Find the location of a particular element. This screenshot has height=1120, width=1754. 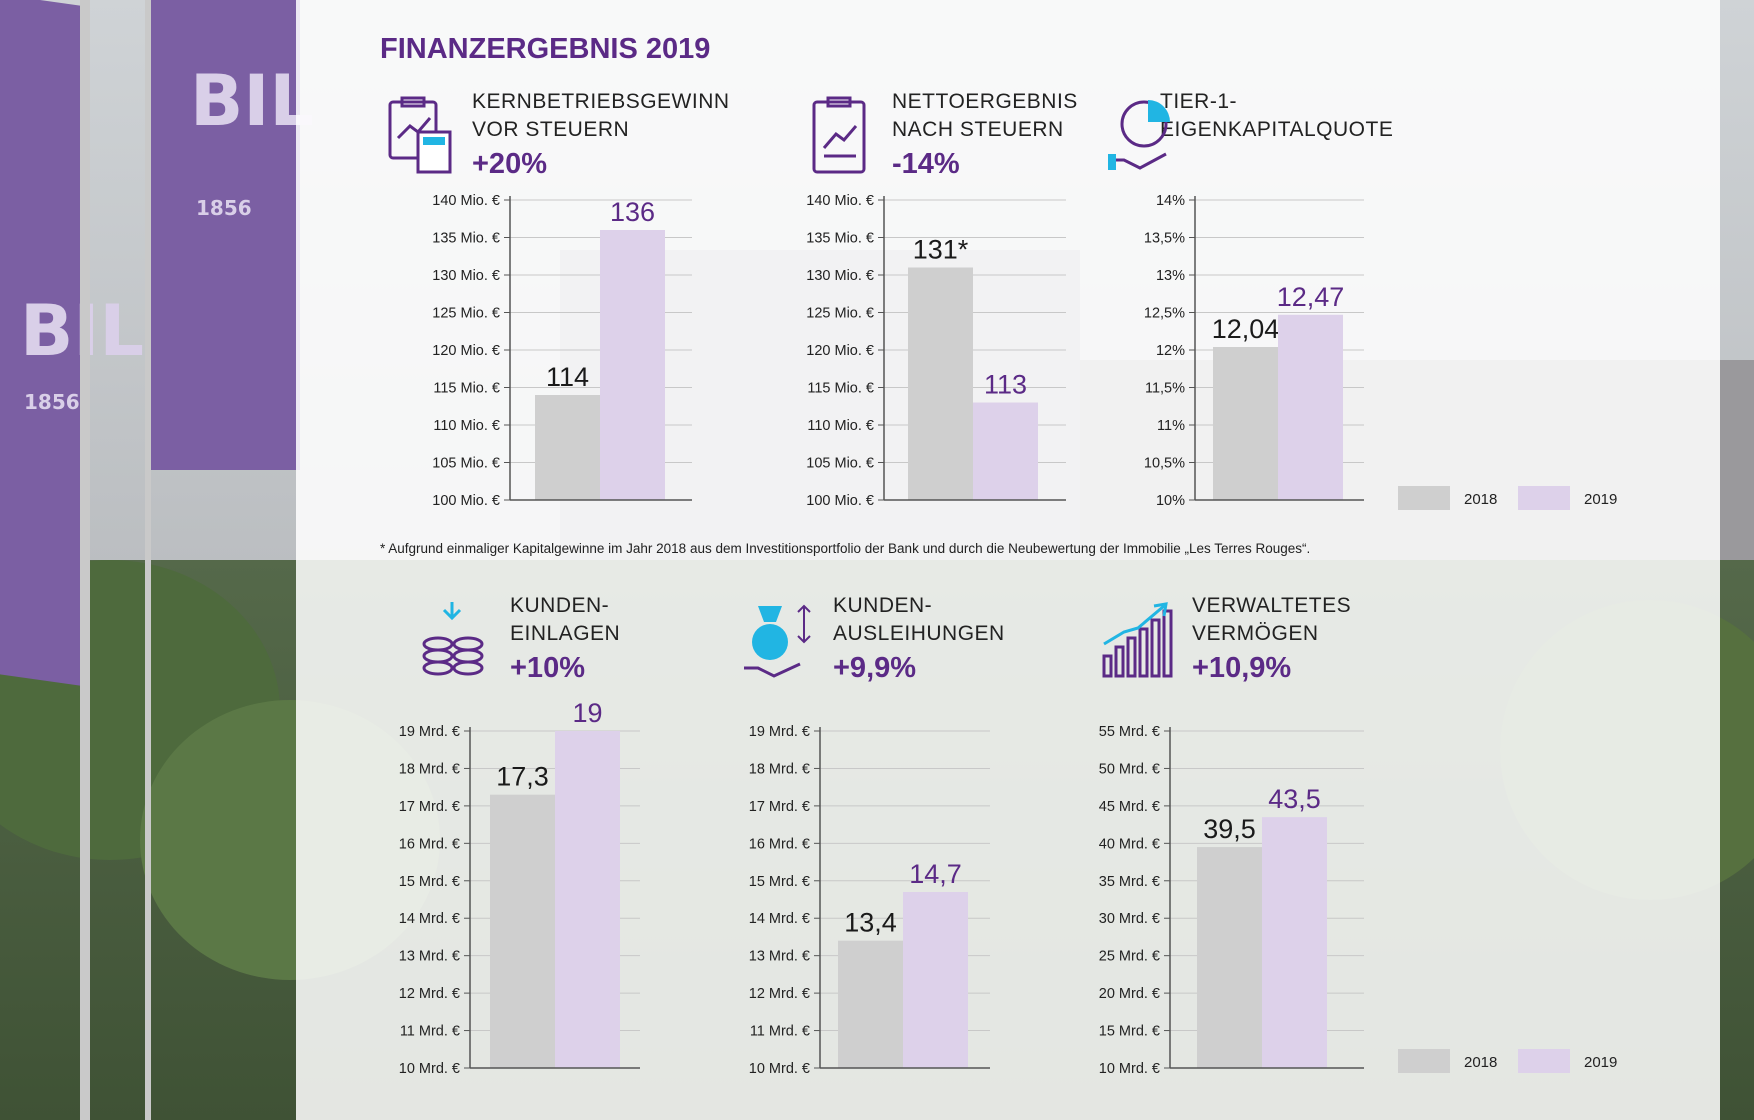

clipboard-chart-icon is located at coordinates (839, 135).